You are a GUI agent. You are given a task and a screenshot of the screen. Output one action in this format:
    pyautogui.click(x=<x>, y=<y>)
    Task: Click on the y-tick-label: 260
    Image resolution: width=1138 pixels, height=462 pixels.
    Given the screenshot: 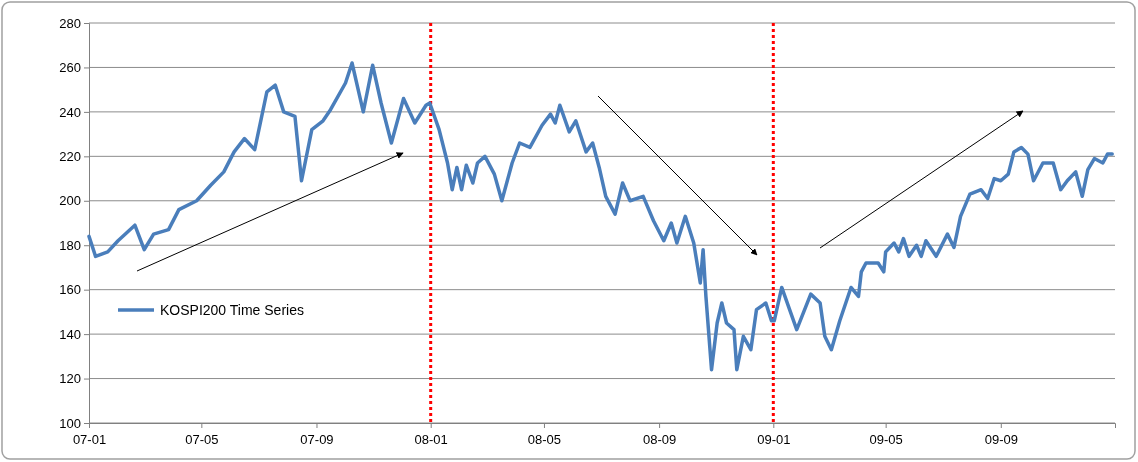 What is the action you would take?
    pyautogui.click(x=70, y=68)
    